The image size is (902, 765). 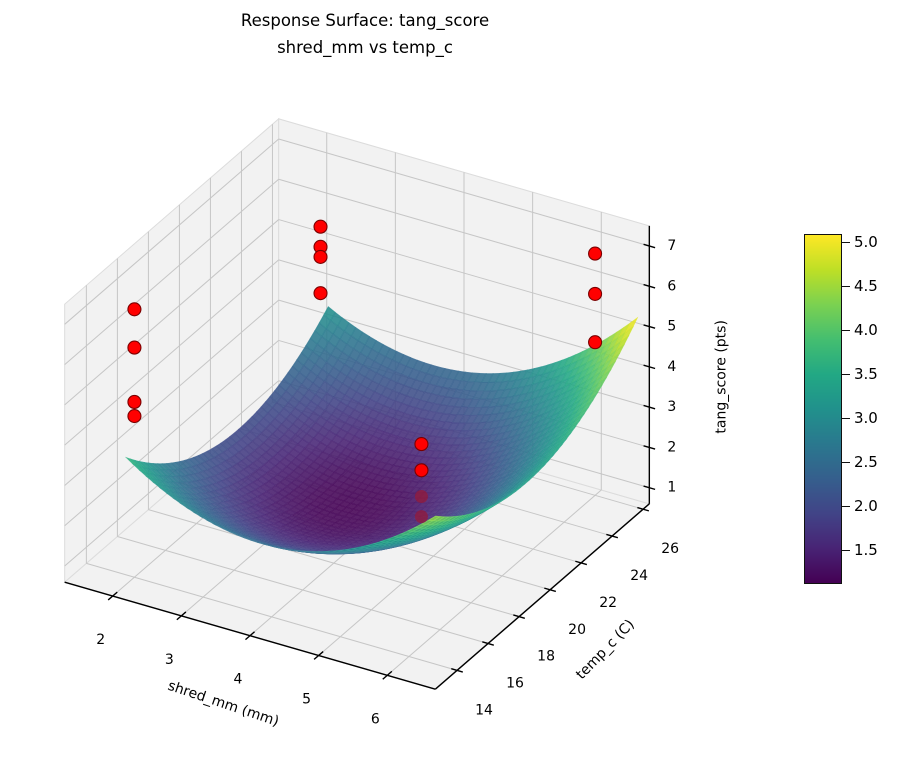 I want to click on colorbar-tick-label: 4.0, so click(x=866, y=330).